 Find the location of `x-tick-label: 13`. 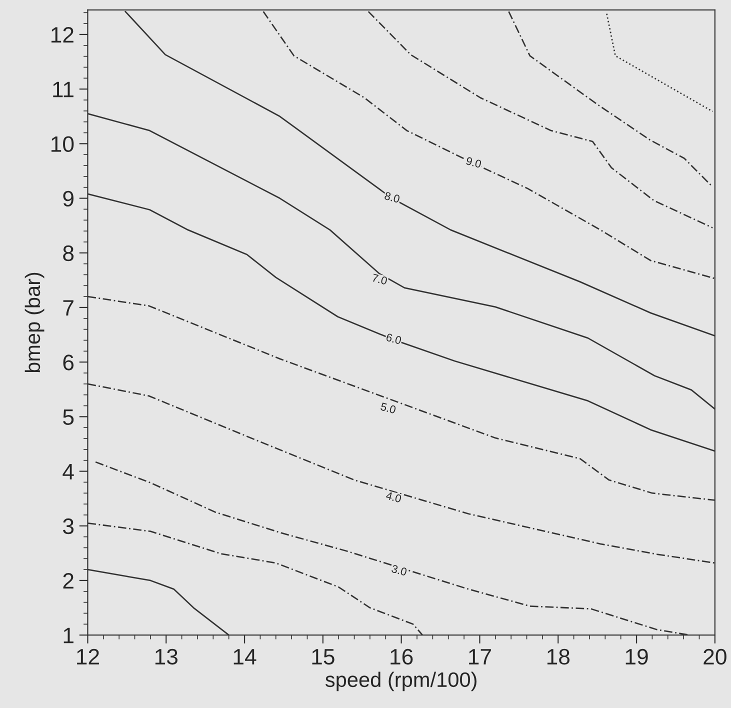

x-tick-label: 13 is located at coordinates (166, 656).